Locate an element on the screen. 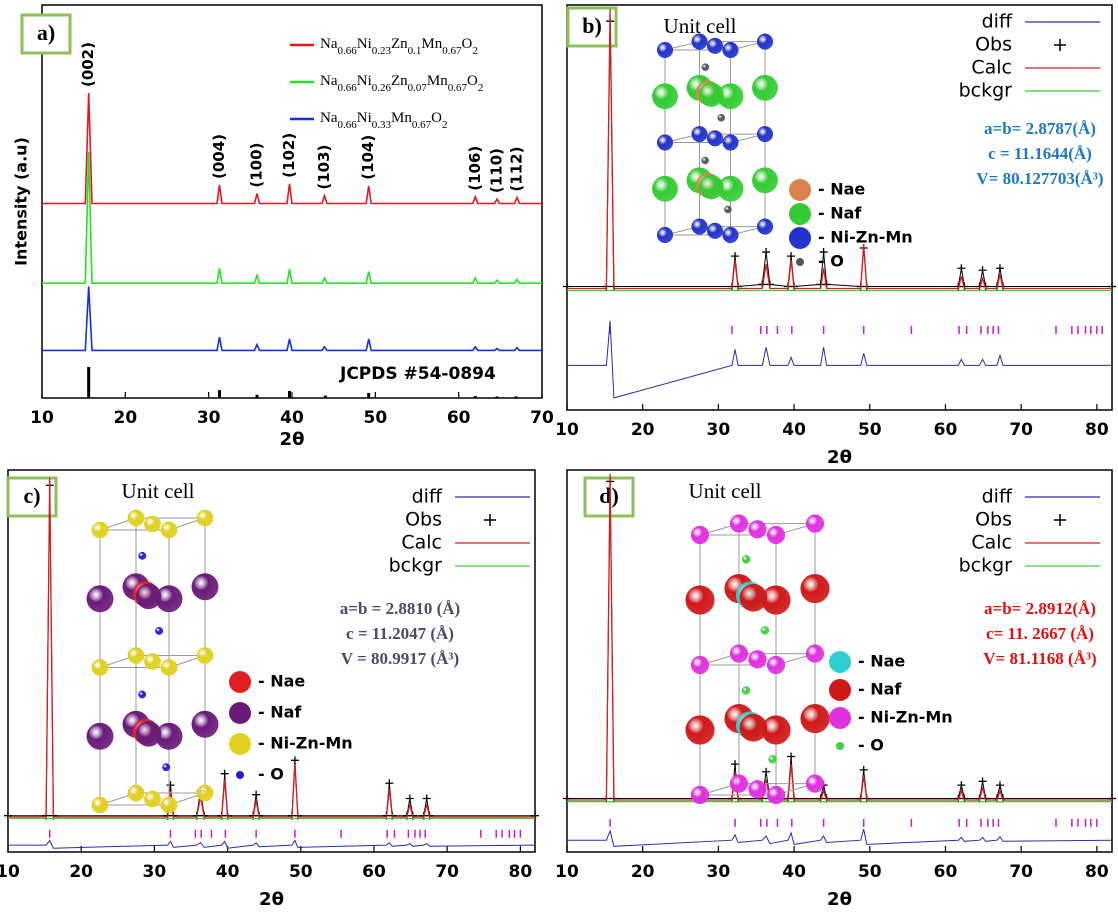 The width and height of the screenshot is (1118, 918). lattice-parameter: a=b = 2.8810 (Å) is located at coordinates (400, 608).